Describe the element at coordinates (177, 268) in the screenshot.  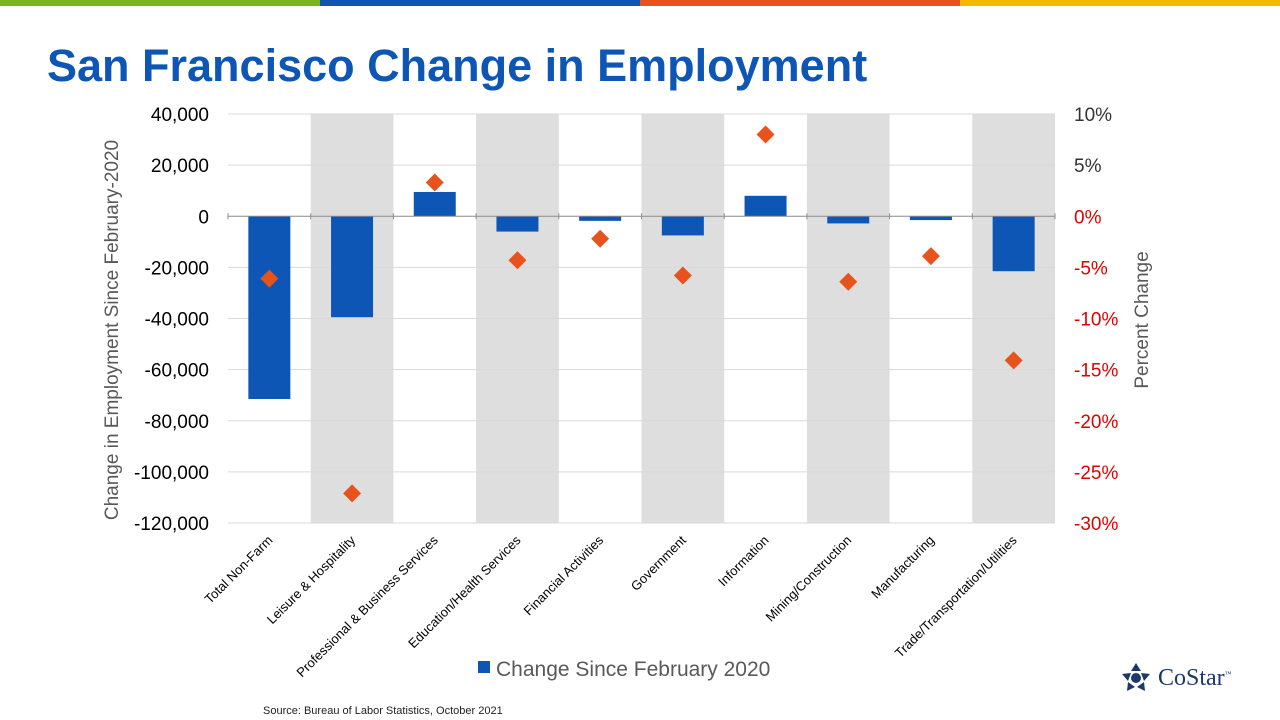
I see `left-tick-label: -20,000` at that location.